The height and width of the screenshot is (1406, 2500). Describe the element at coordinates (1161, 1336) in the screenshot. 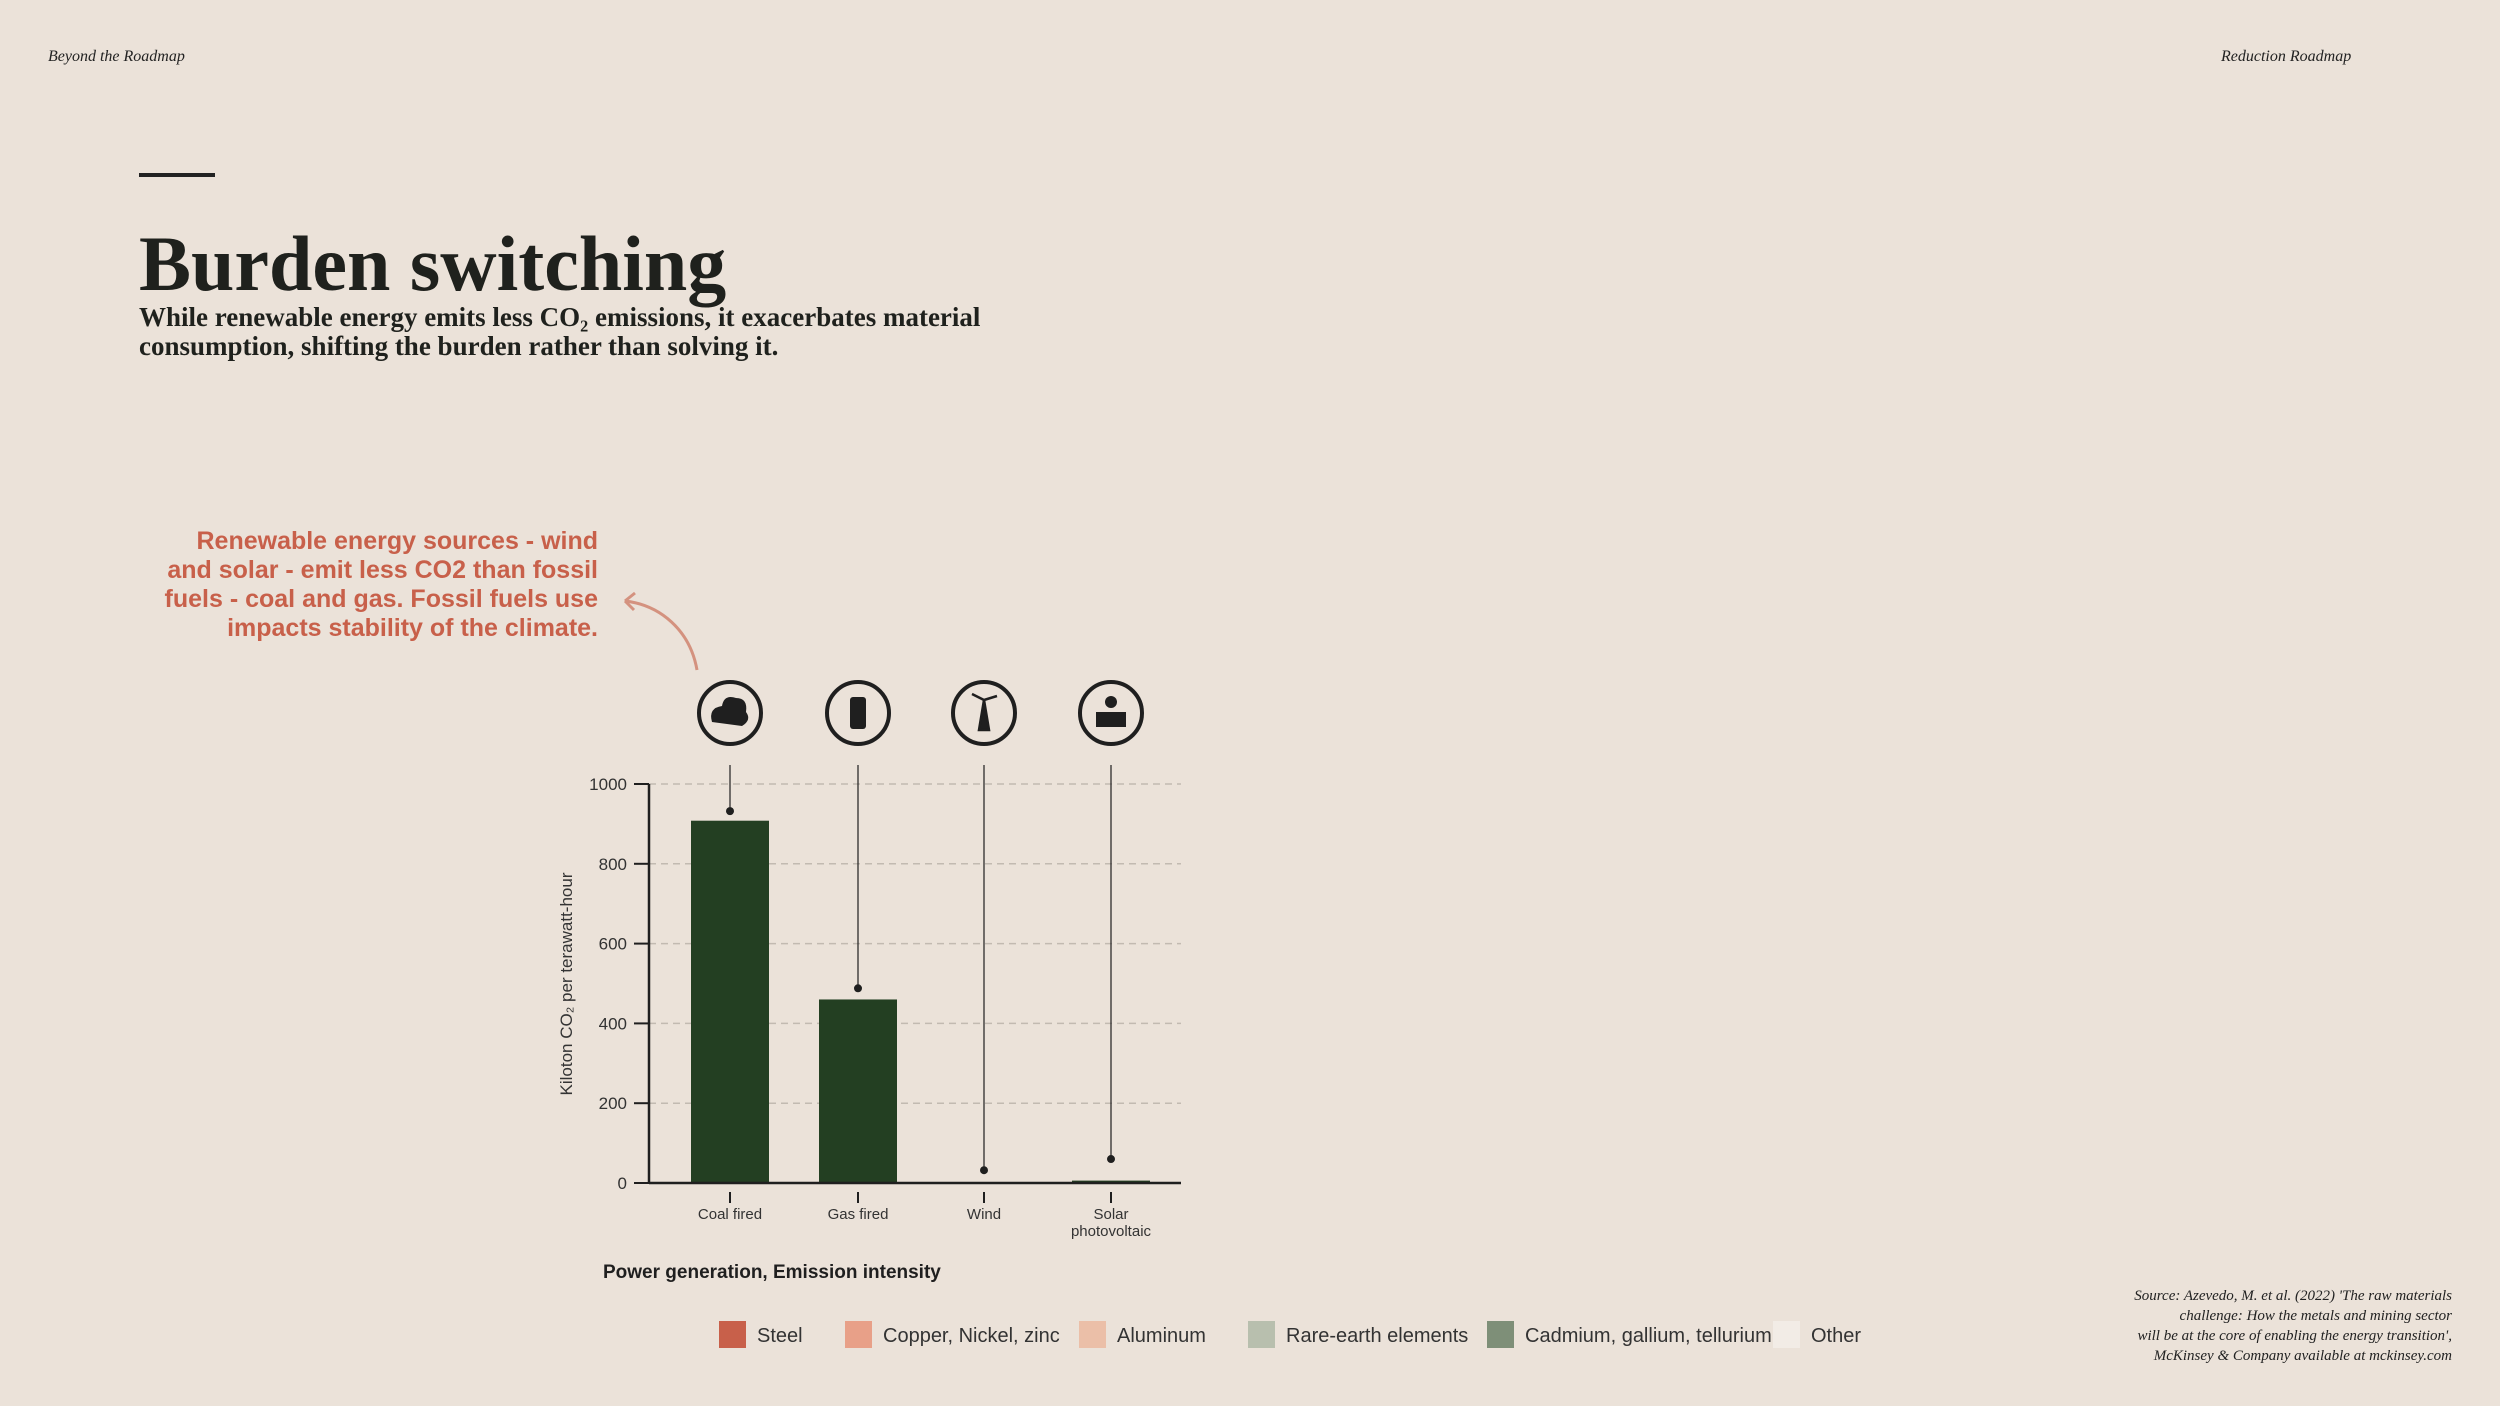

I see `legend-label: Aluminum` at that location.